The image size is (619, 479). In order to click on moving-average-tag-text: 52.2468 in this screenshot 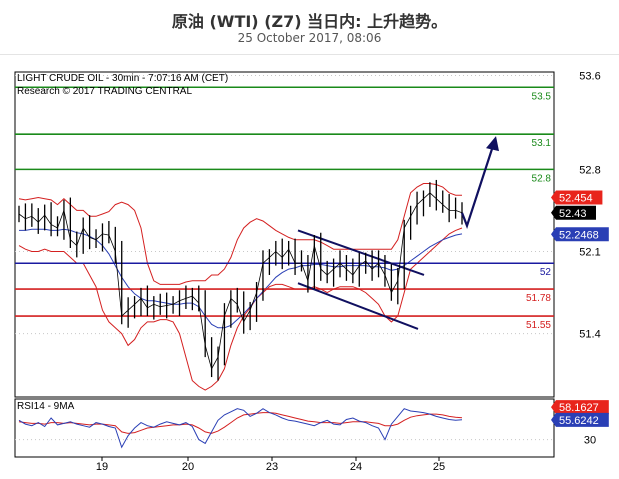, I will do `click(579, 235)`.